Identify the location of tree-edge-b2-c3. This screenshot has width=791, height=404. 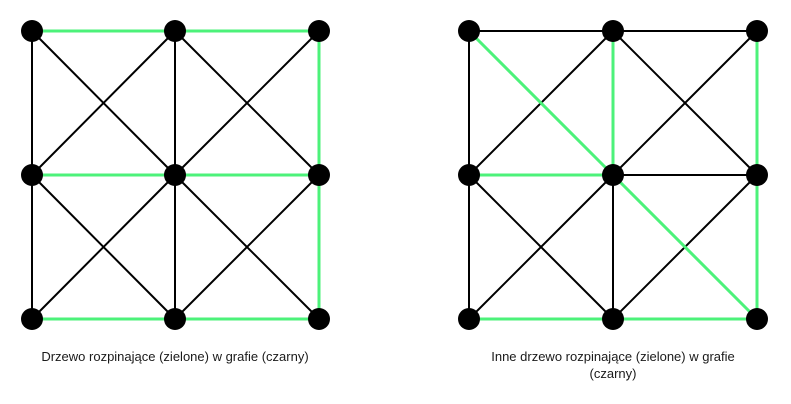
(685, 247).